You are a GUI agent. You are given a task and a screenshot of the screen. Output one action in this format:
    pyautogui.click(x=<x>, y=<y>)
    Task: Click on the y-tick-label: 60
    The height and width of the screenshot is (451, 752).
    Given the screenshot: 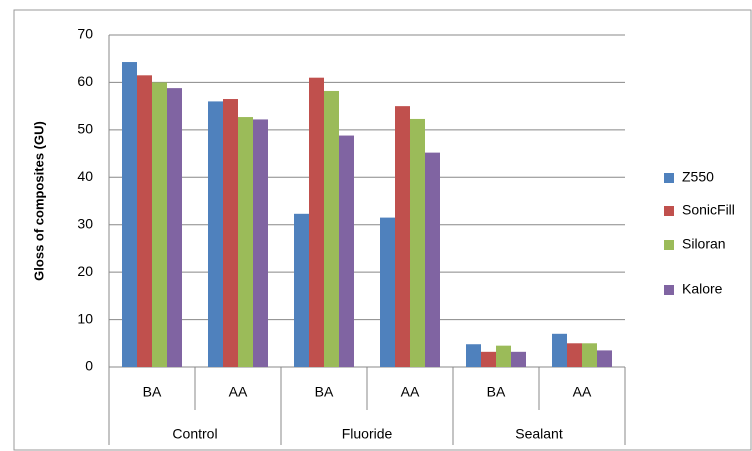 What is the action you would take?
    pyautogui.click(x=85, y=81)
    